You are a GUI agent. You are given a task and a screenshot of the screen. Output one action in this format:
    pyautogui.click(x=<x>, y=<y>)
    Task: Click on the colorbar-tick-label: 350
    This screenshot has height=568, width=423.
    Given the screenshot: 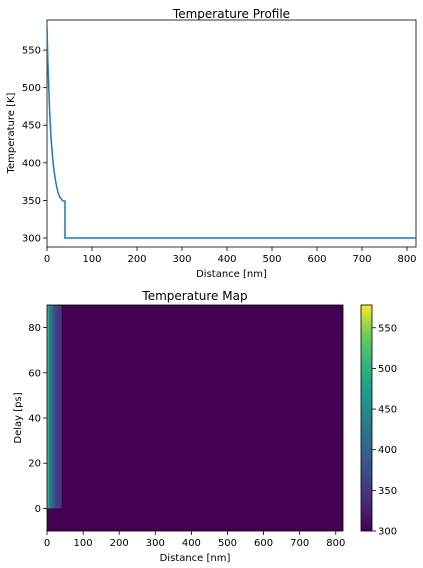 What is the action you would take?
    pyautogui.click(x=387, y=491)
    